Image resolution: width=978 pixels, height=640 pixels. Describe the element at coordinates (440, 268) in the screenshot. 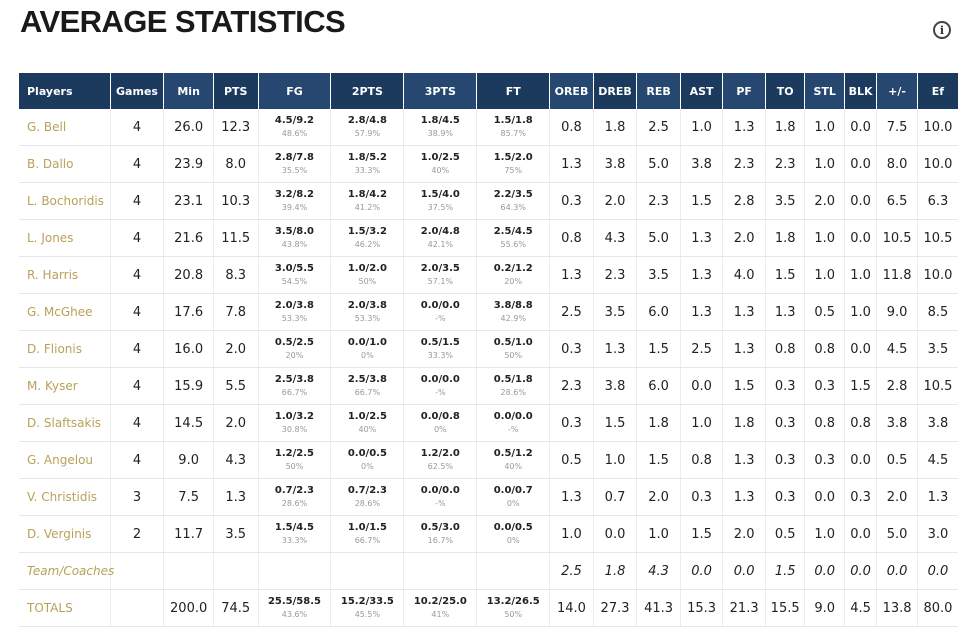

I see `3pts-cell-made-attempted: 2.0/3.5` at that location.